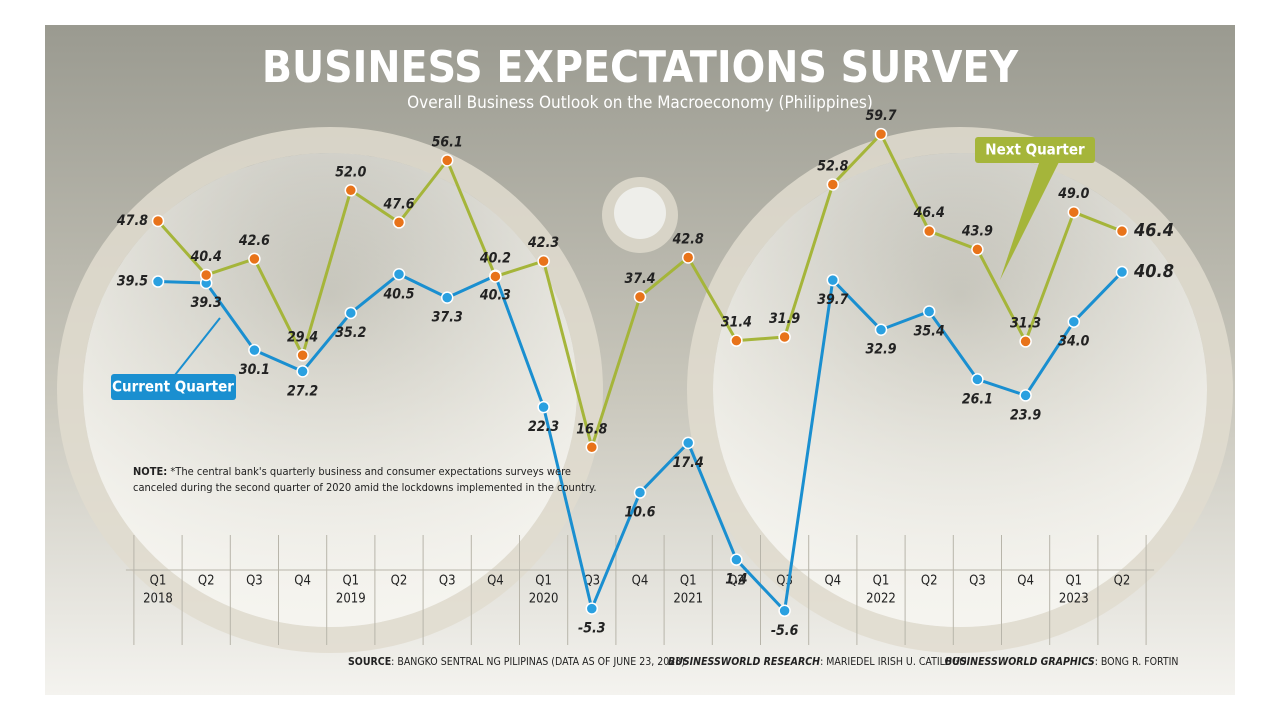  Describe the element at coordinates (736, 580) in the screenshot. I see `data-label: 1.4` at that location.